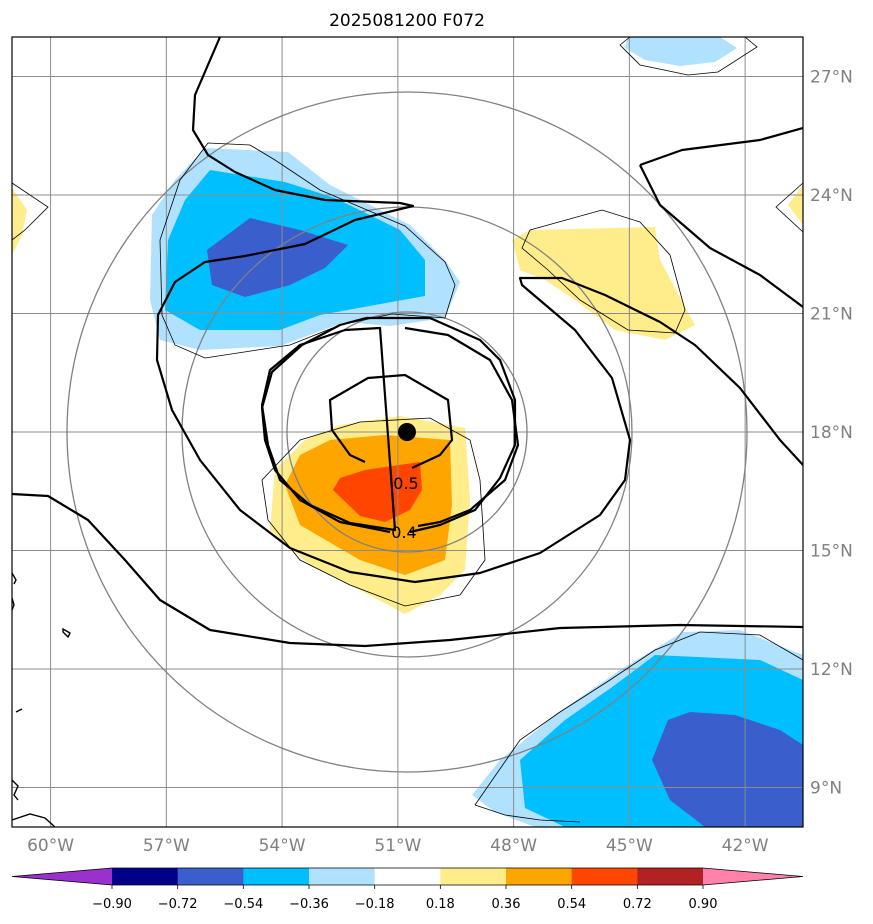 Image resolution: width=873 pixels, height=924 pixels. I want to click on colorbar-label: 0.36, so click(506, 904).